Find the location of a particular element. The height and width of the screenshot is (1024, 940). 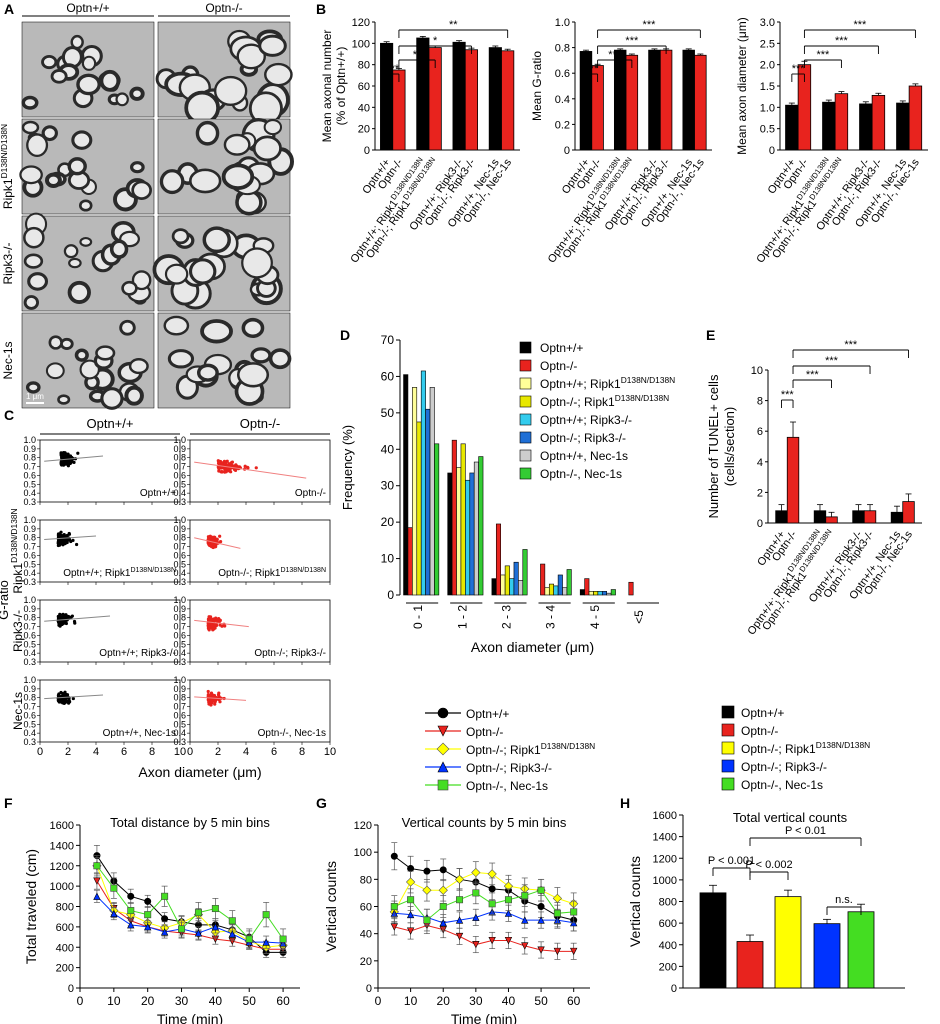

y-tick-label: 1200 is located at coordinates (665, 859).